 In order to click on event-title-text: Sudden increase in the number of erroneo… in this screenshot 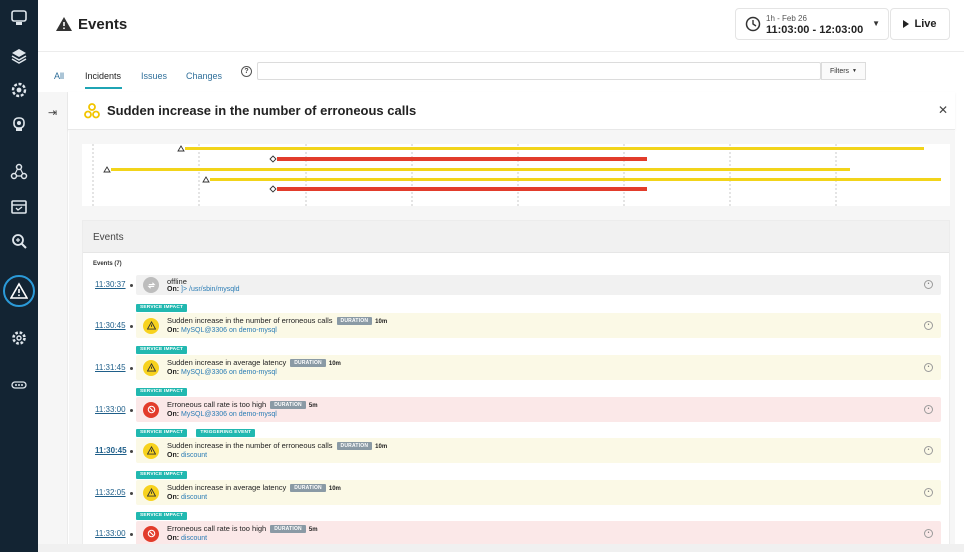, I will do `click(250, 320)`.